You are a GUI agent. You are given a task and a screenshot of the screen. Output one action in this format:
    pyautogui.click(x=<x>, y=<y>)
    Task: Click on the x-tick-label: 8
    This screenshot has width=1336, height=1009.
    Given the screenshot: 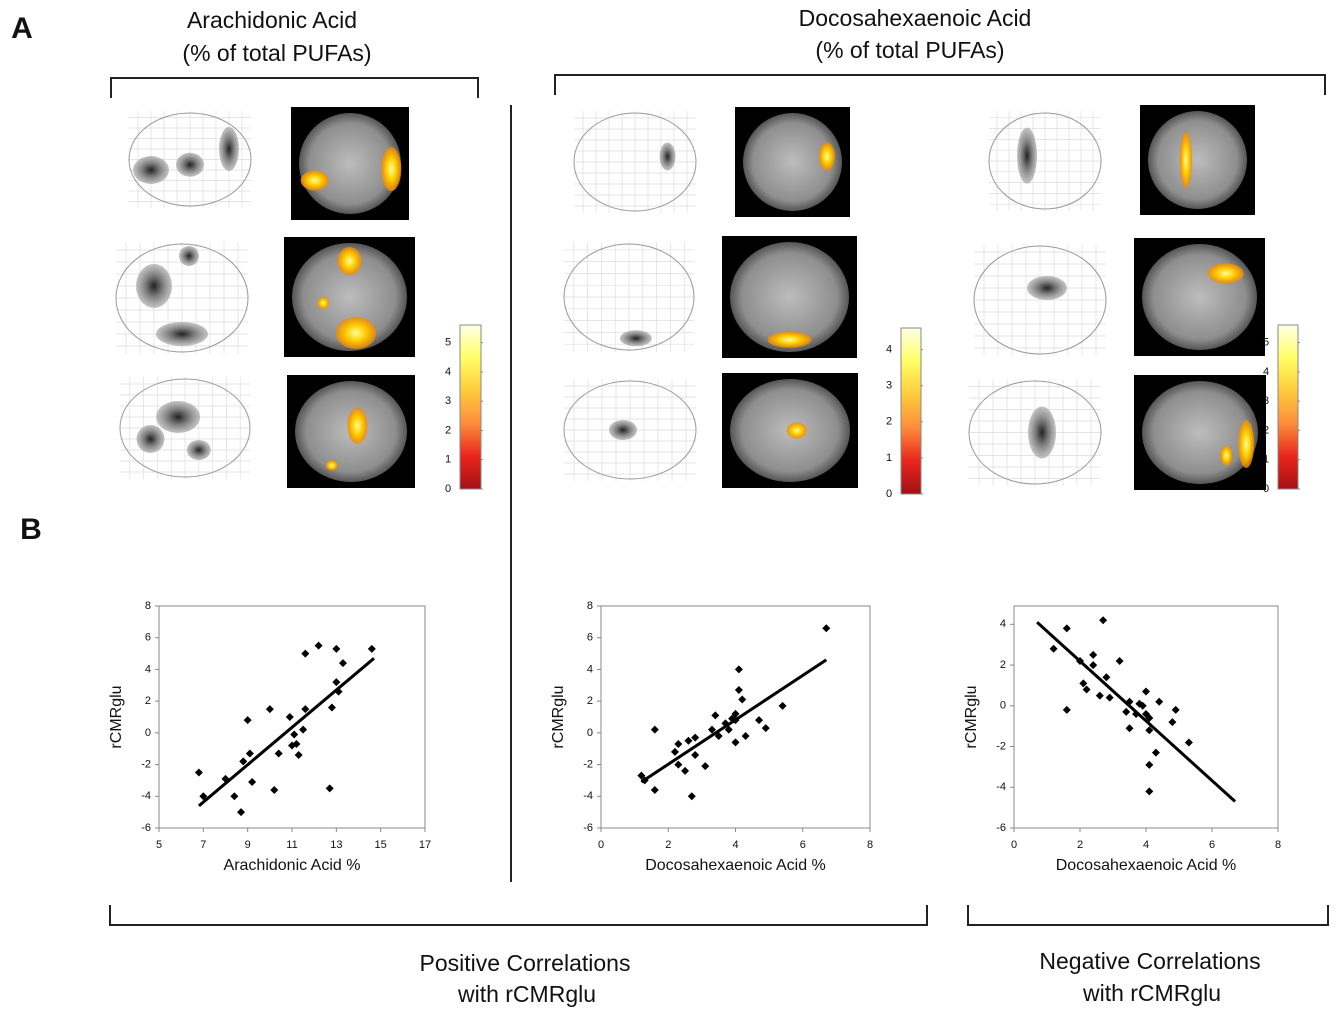 What is the action you would take?
    pyautogui.click(x=1278, y=845)
    